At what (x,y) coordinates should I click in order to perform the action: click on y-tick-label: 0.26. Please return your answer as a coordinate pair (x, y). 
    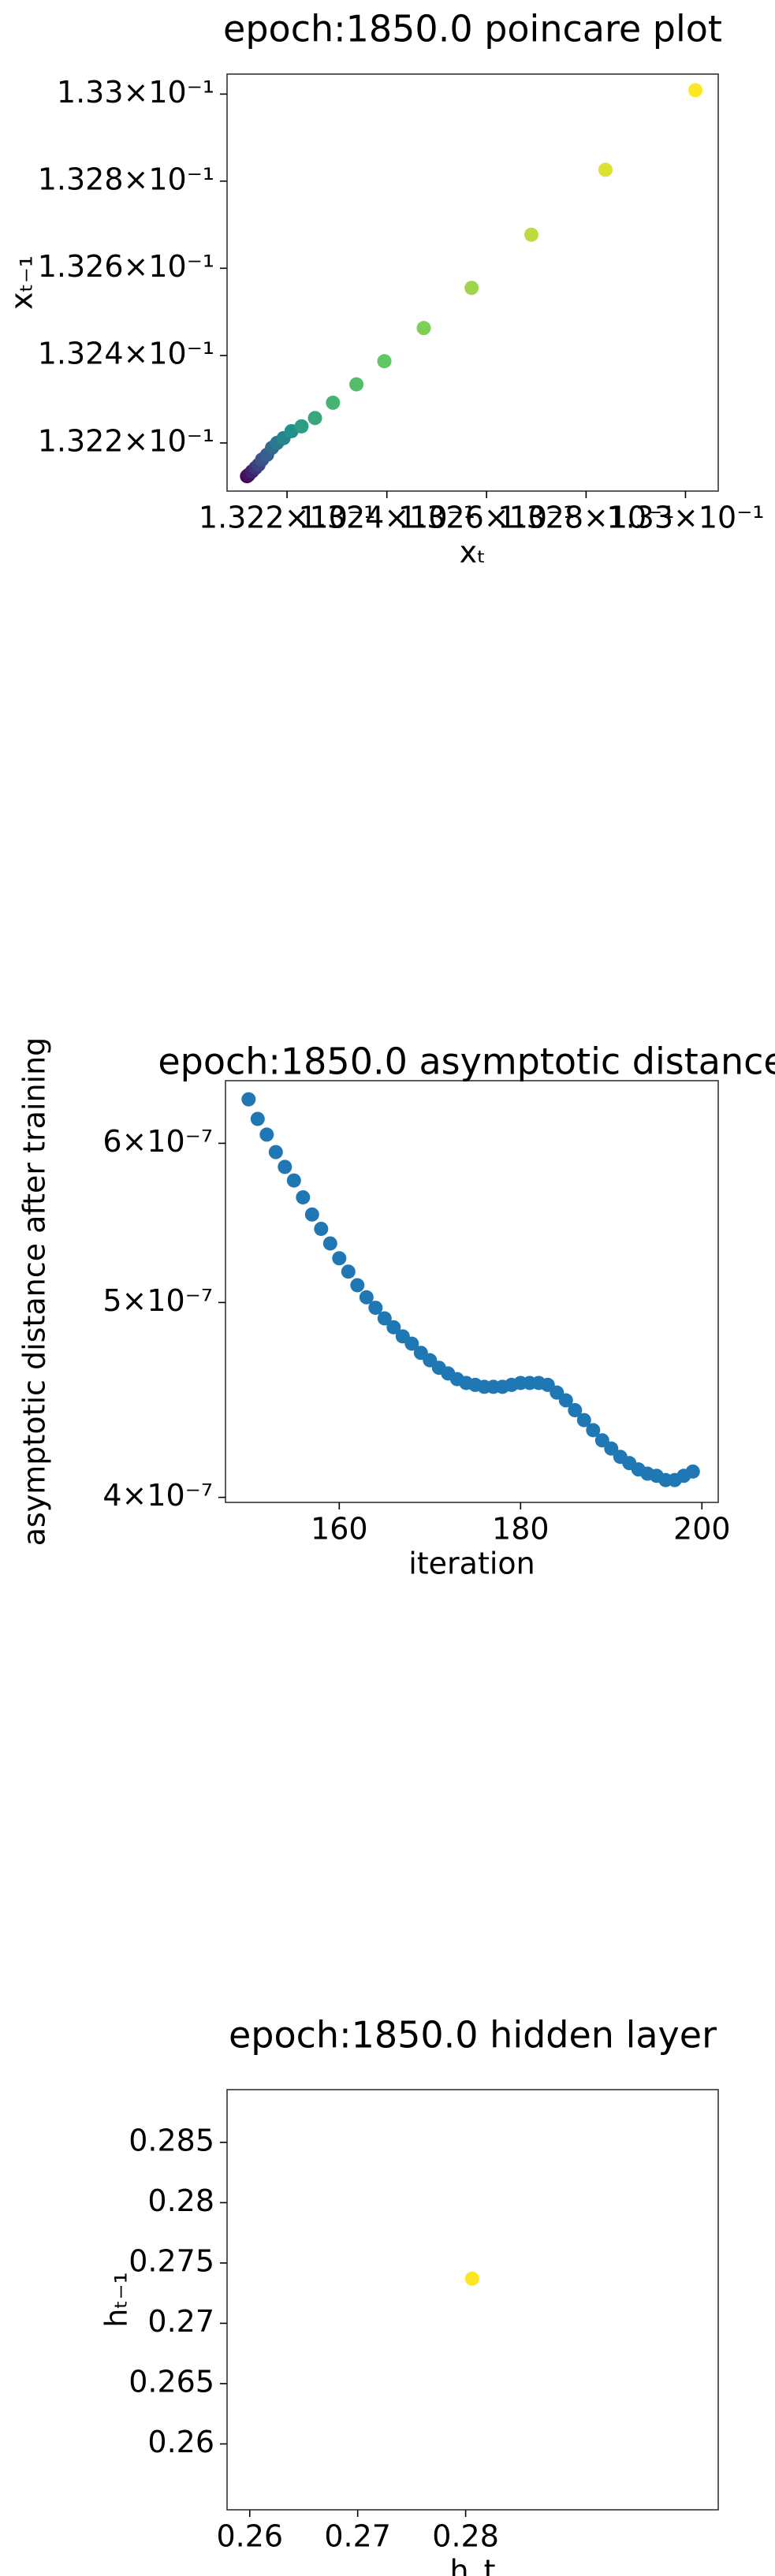
    Looking at the image, I should click on (180, 2442).